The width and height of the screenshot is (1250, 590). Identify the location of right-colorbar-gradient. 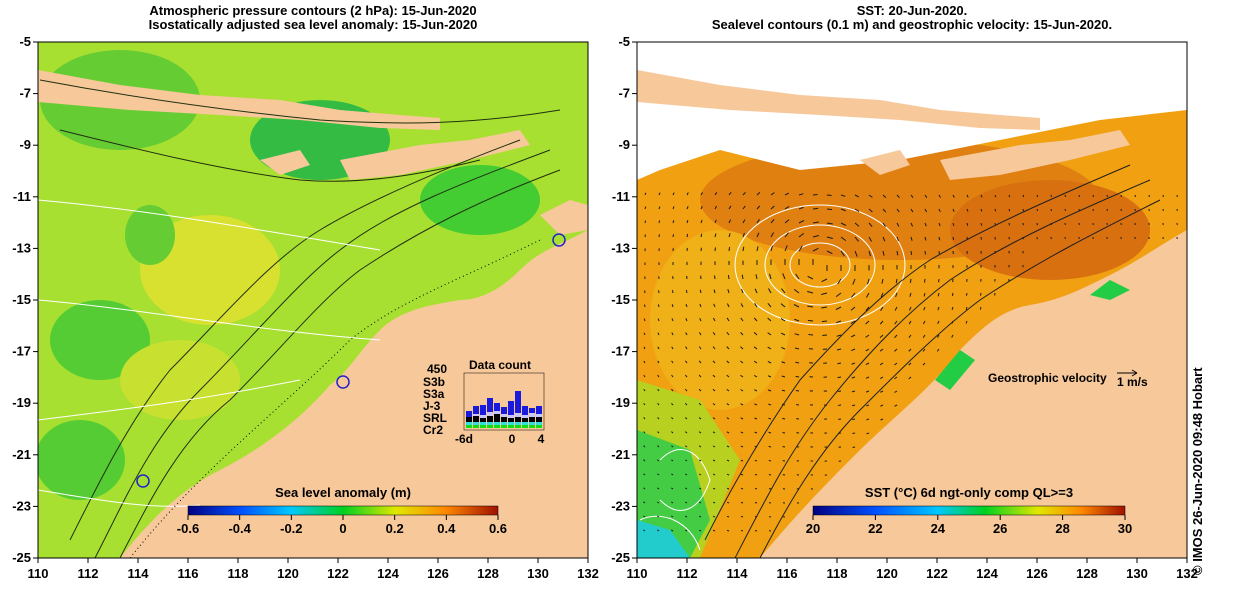
(969, 510).